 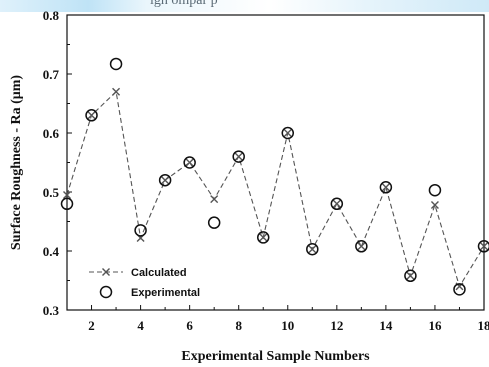 What do you see at coordinates (106, 292) in the screenshot?
I see `legend-experimental-marker` at bounding box center [106, 292].